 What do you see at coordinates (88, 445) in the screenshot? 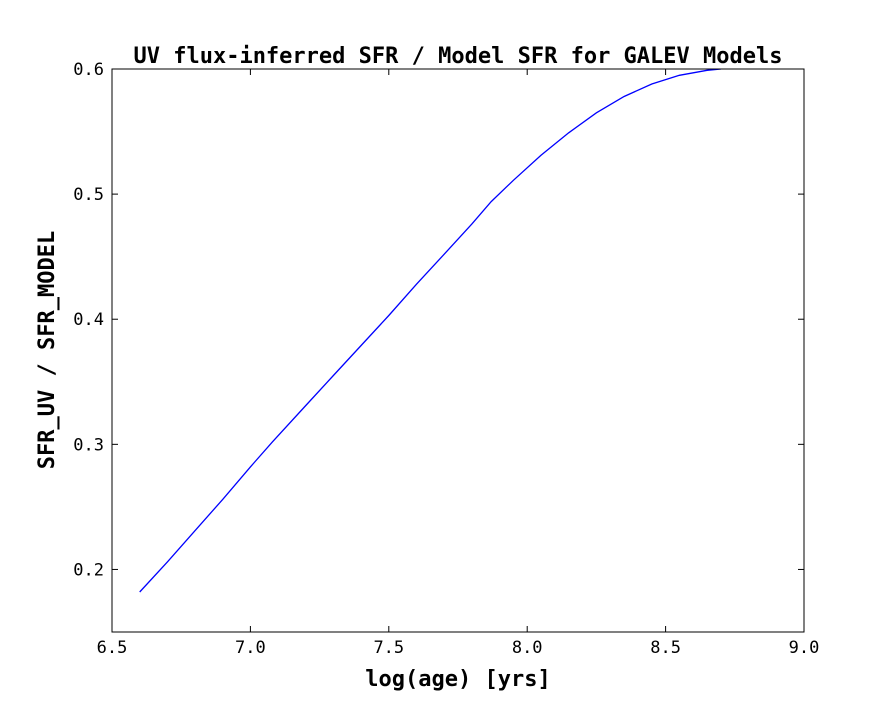
I see `y-tick-label: 0.3` at bounding box center [88, 445].